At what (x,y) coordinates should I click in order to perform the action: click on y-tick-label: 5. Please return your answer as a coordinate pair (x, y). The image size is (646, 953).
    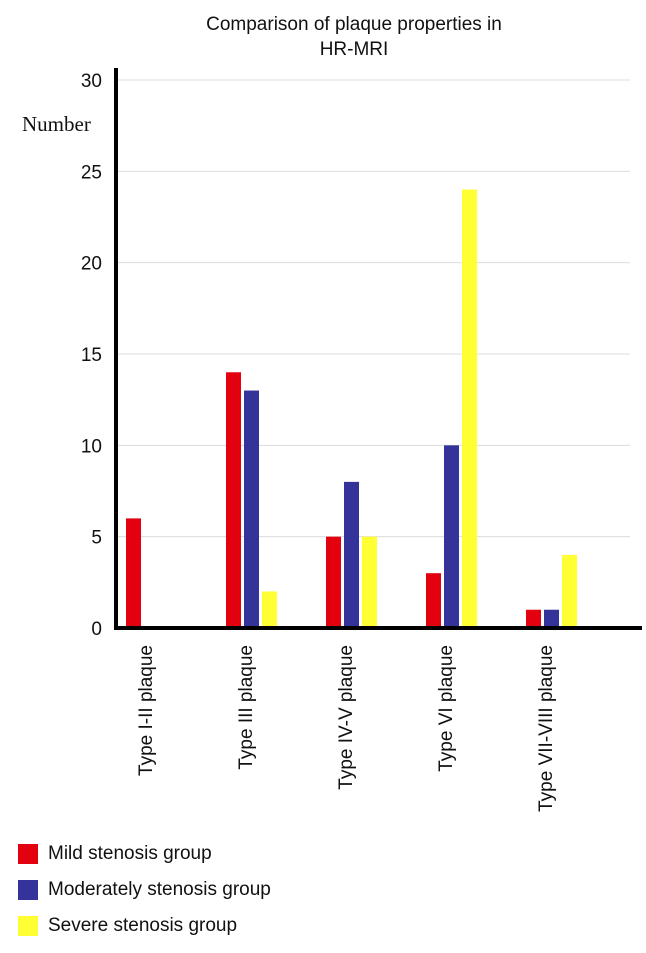
    Looking at the image, I should click on (96, 538).